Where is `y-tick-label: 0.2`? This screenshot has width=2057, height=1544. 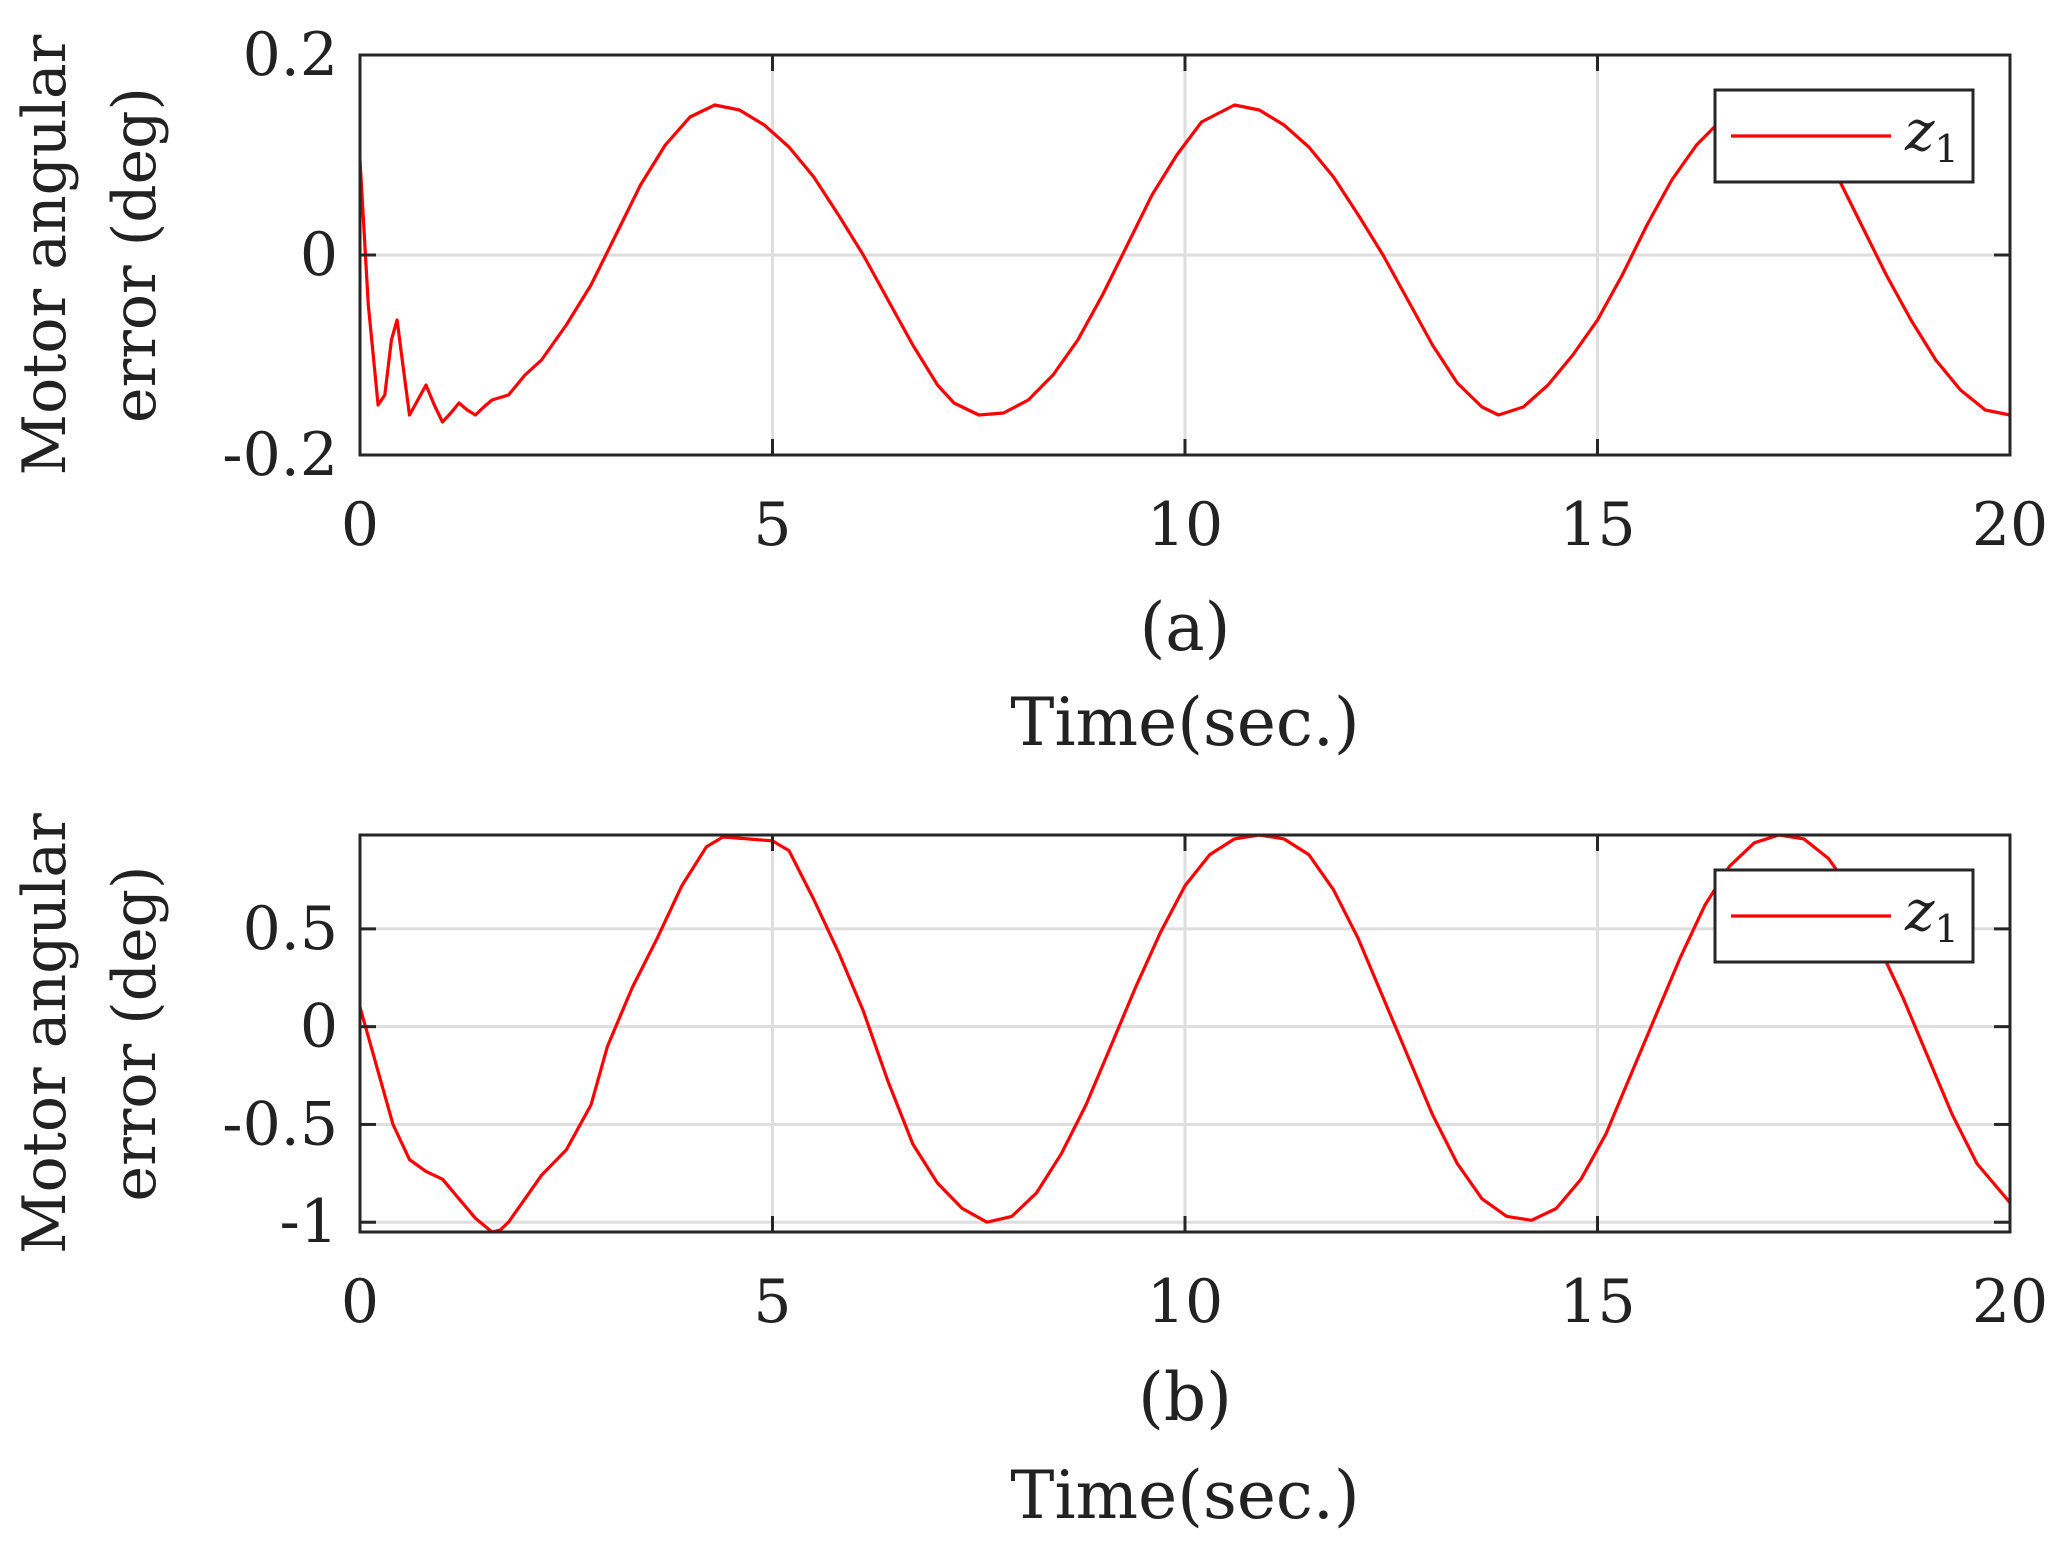 y-tick-label: 0.2 is located at coordinates (290, 55).